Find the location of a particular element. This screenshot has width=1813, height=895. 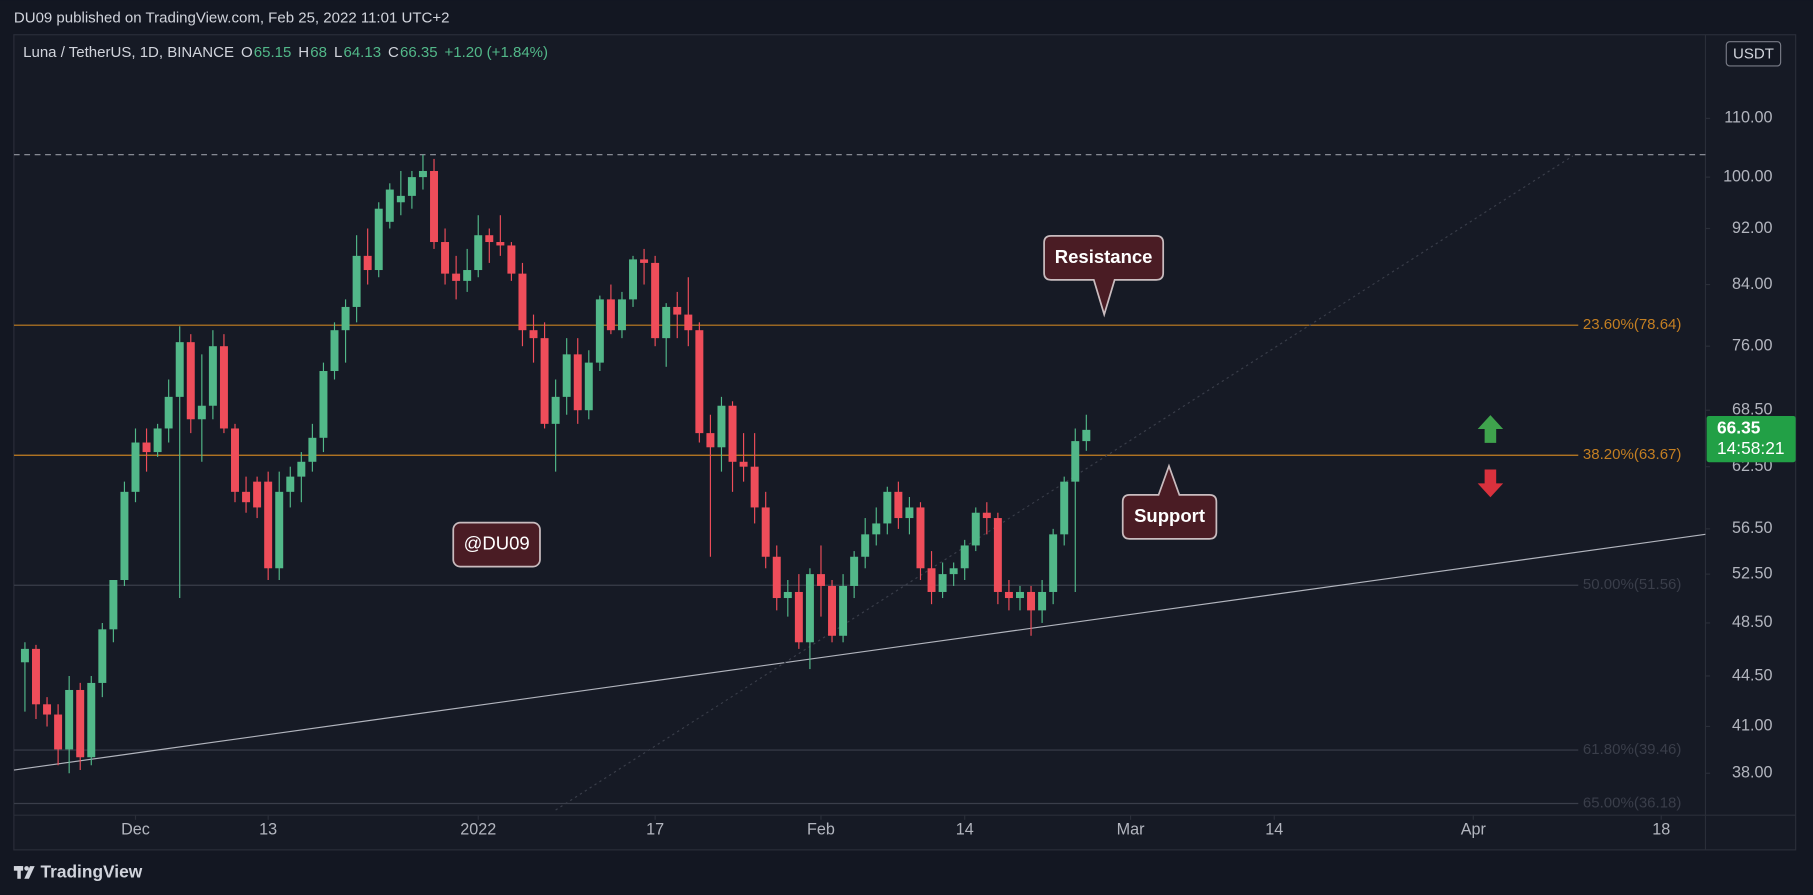

price-label-box is located at coordinates (1751, 439).